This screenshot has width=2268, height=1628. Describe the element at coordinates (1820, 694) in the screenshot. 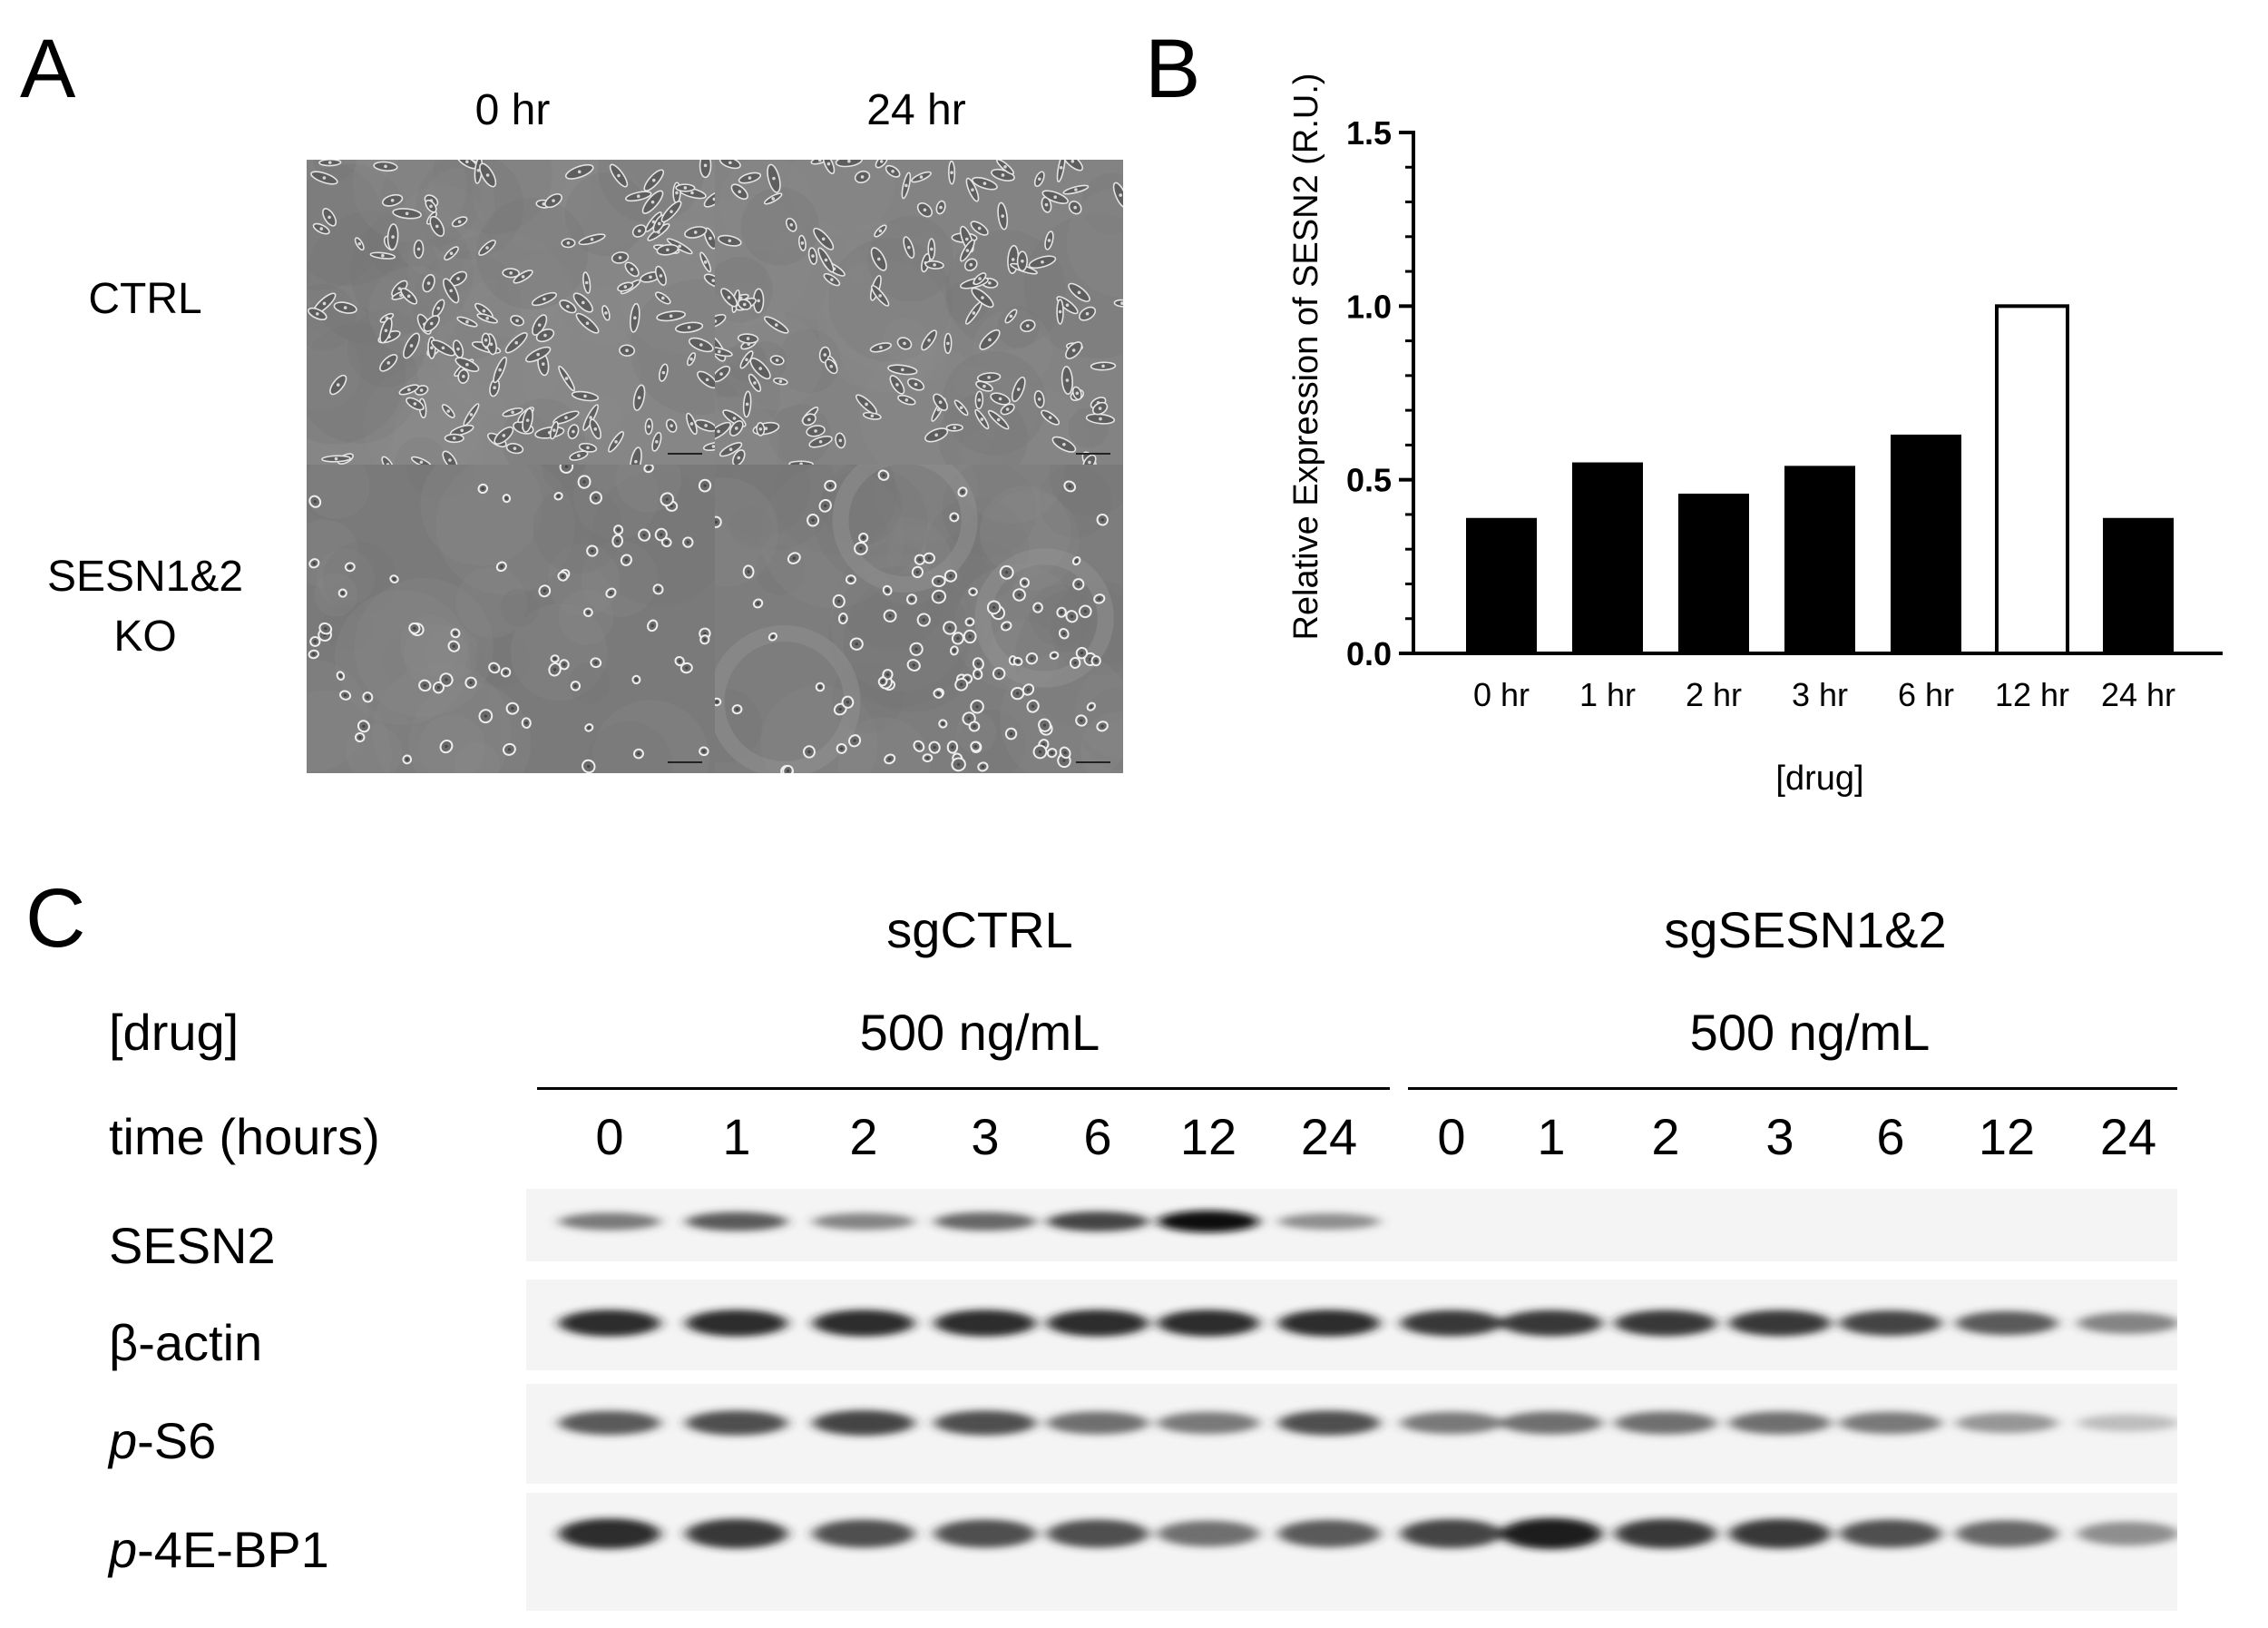

I see `x-tick-label: 3 hr` at that location.